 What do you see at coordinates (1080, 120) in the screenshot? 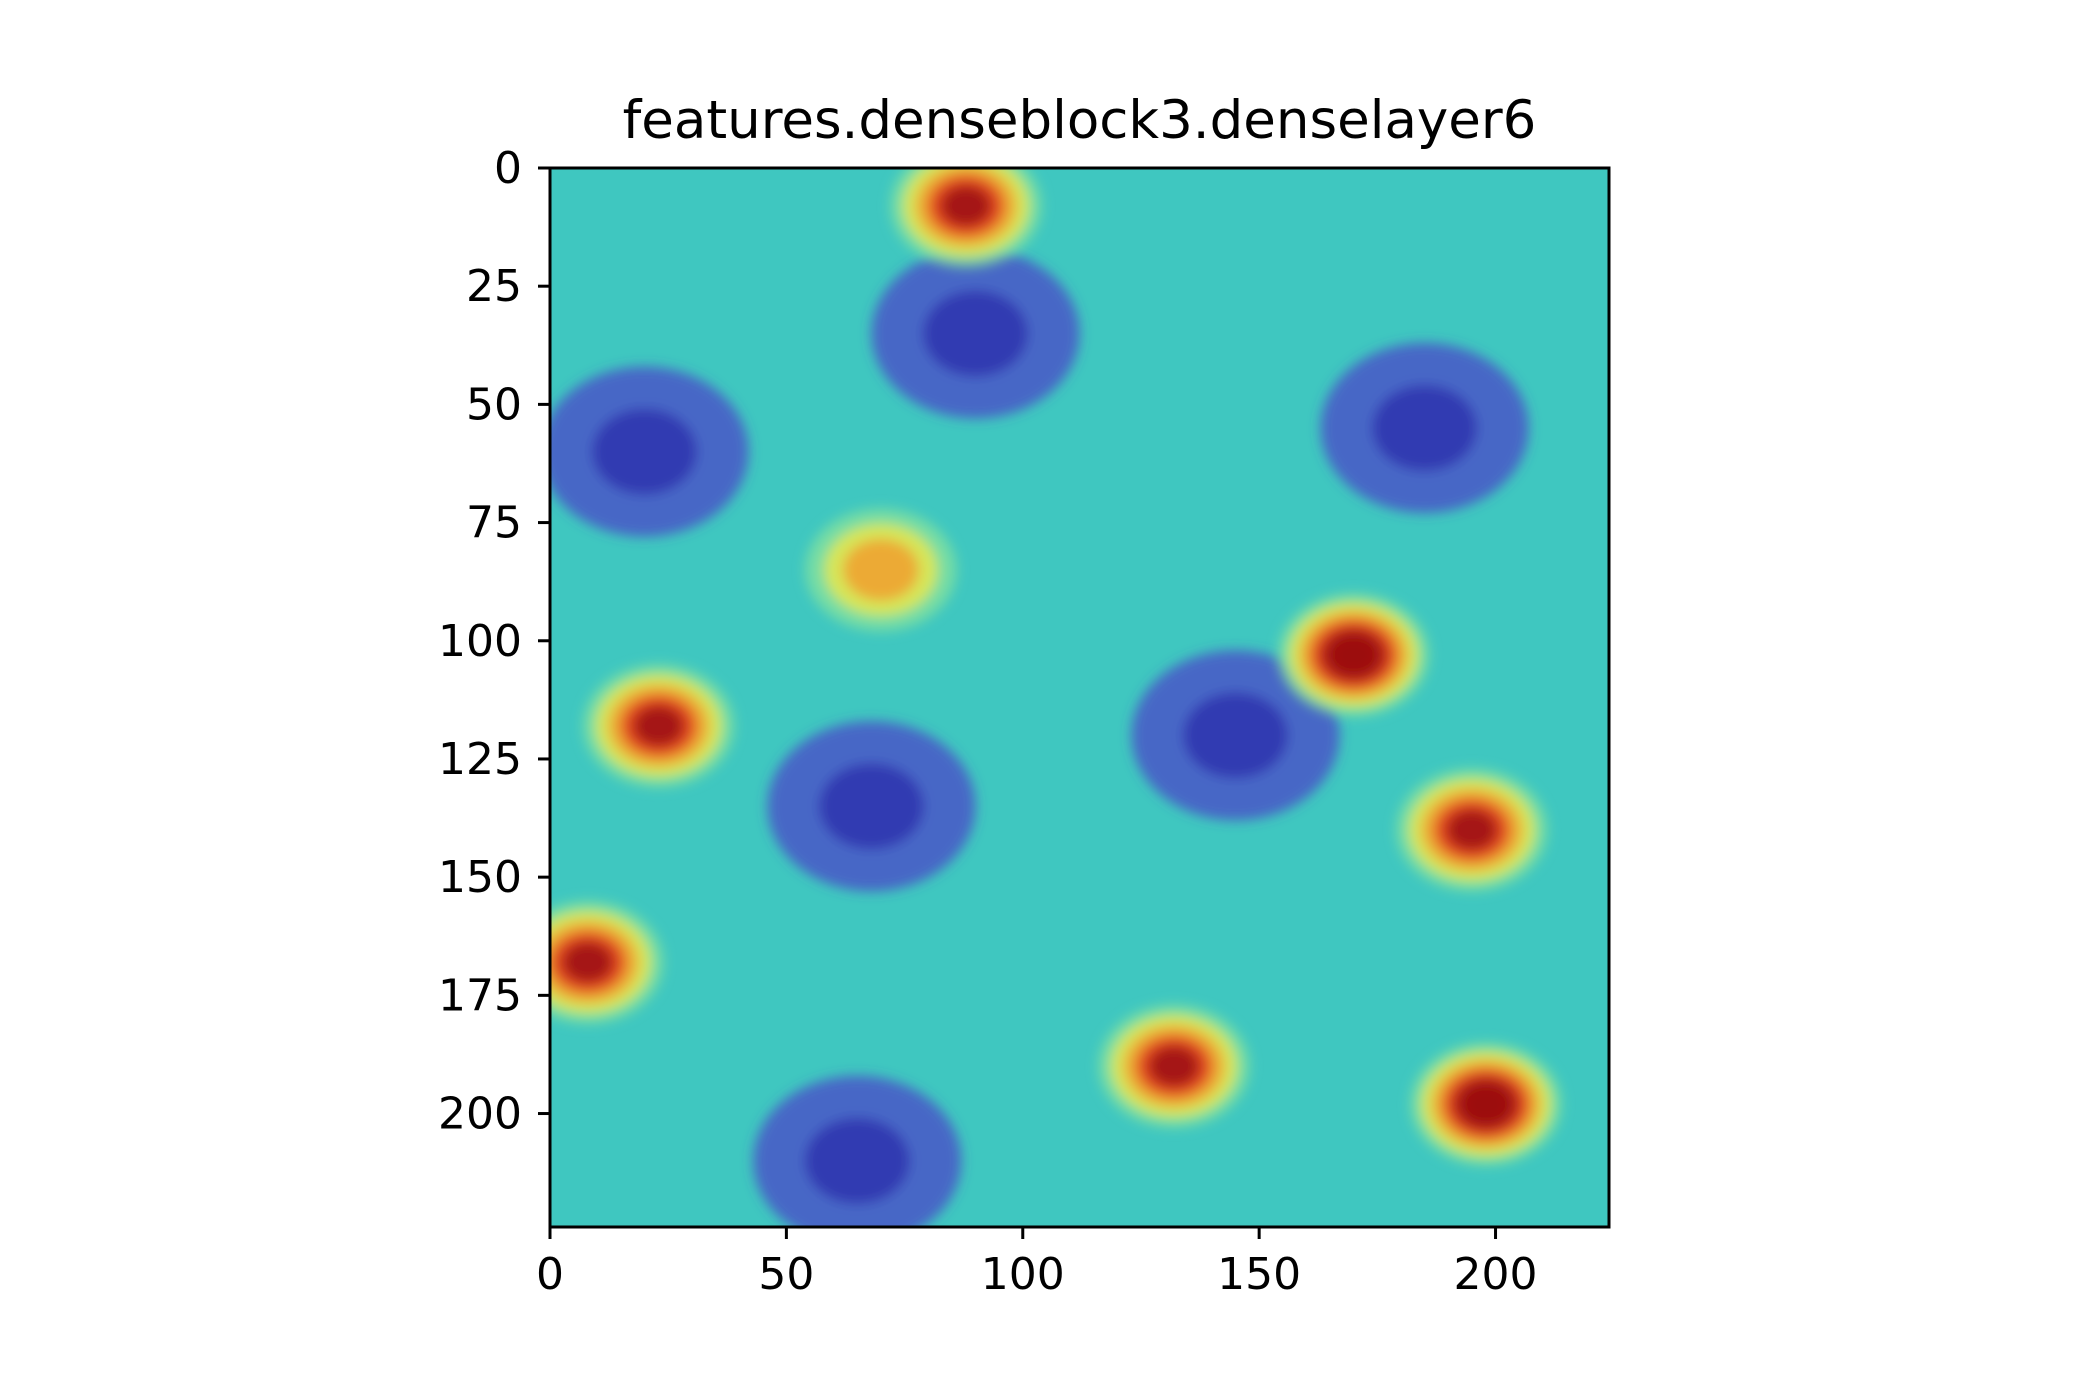
I see `chart-title: features.denseblock3.denselayer6` at bounding box center [1080, 120].